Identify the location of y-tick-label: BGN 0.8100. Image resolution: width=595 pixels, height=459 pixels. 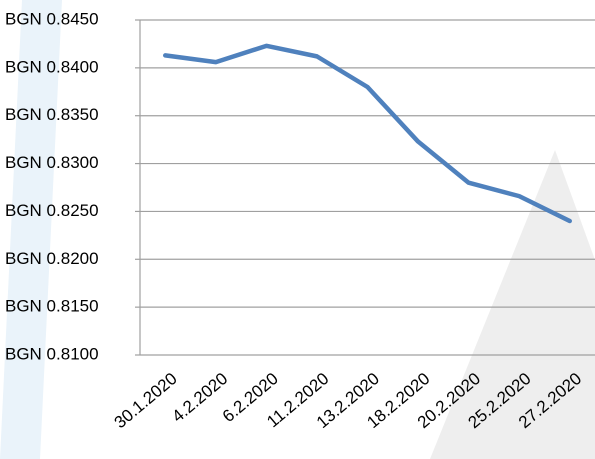
(52, 353).